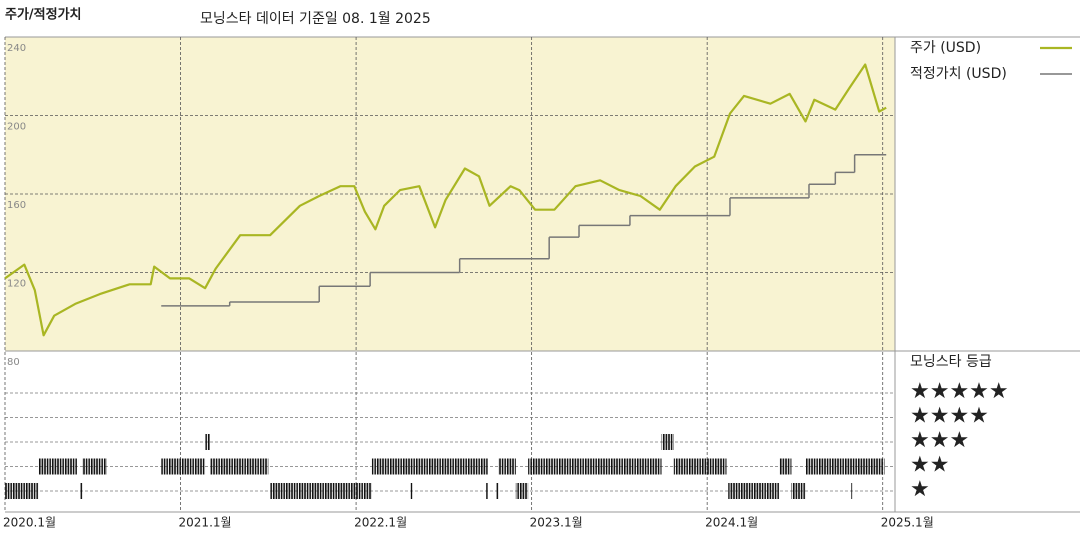  I want to click on rating-stars: ★★, so click(929, 465).